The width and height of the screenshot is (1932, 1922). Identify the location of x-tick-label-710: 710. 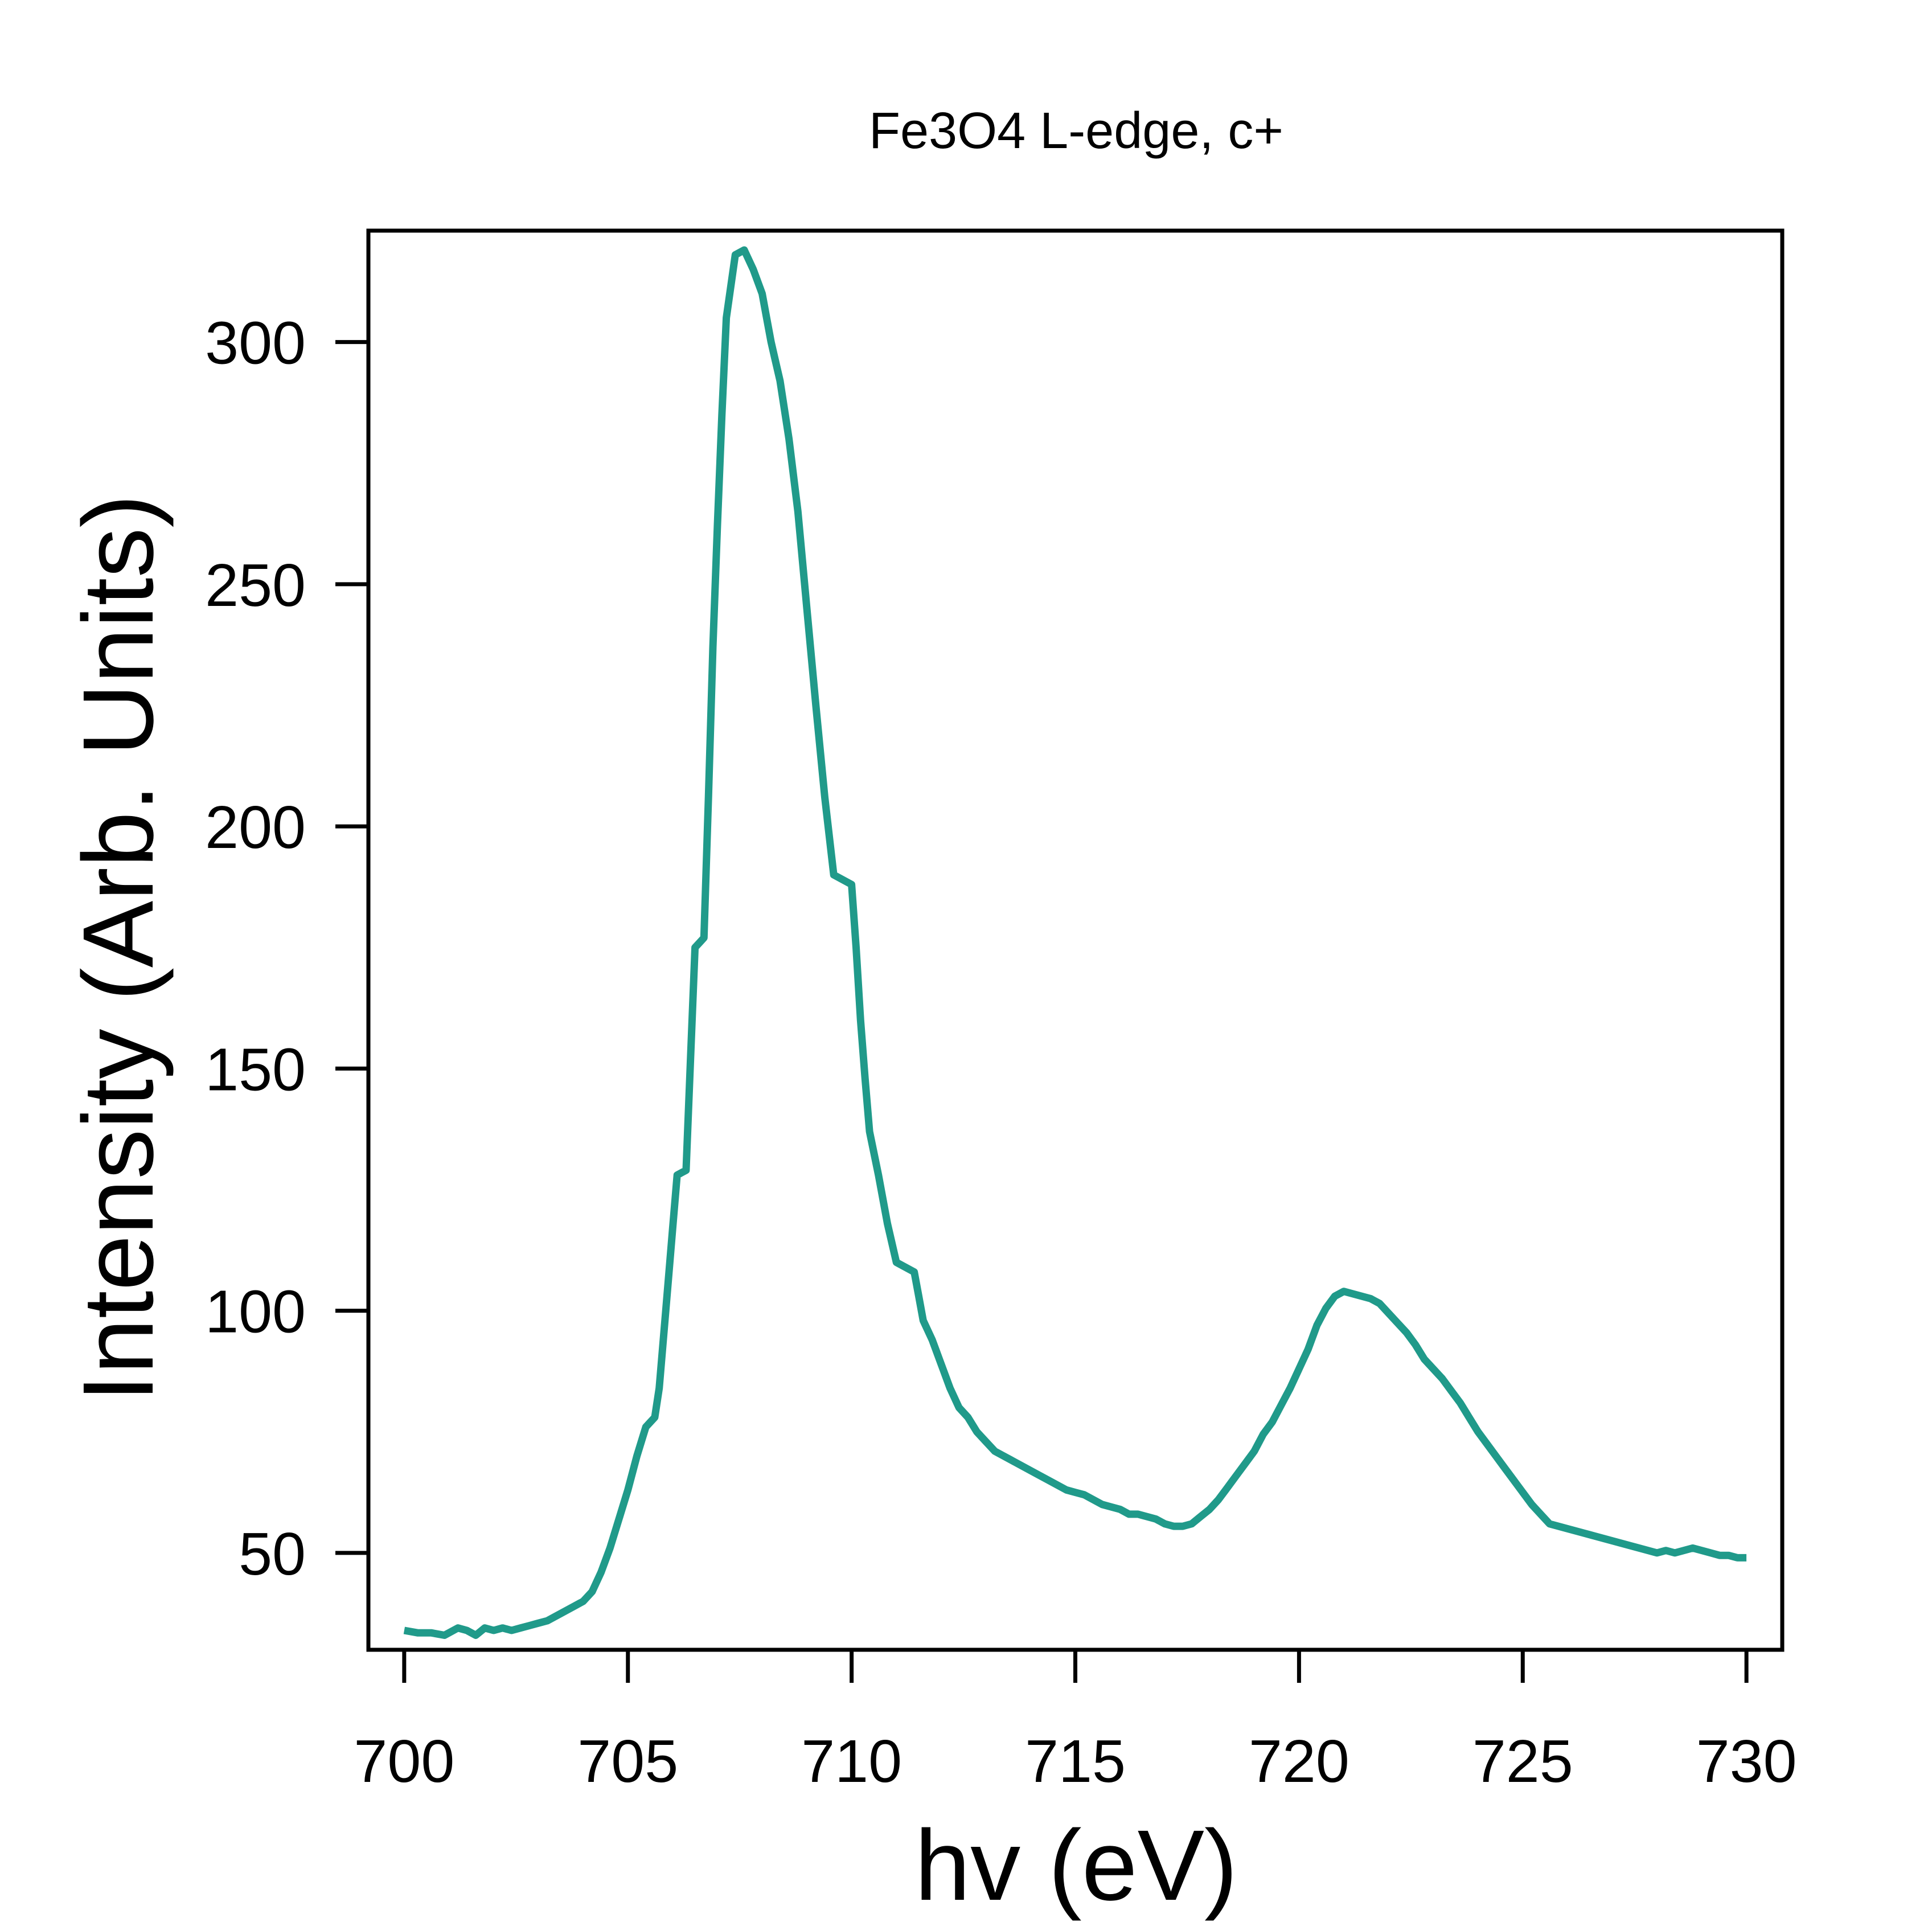
(851, 1761).